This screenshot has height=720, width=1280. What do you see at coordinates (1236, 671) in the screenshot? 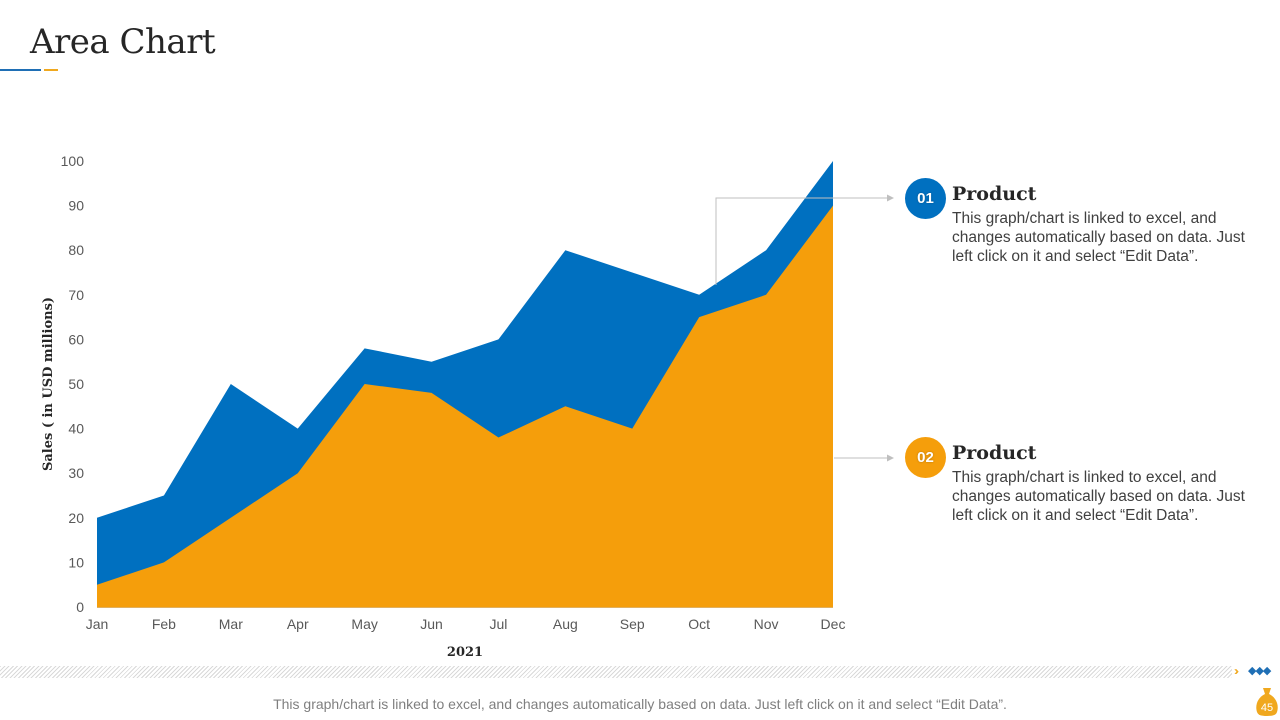
I see `chevrons-icon: ››` at bounding box center [1236, 671].